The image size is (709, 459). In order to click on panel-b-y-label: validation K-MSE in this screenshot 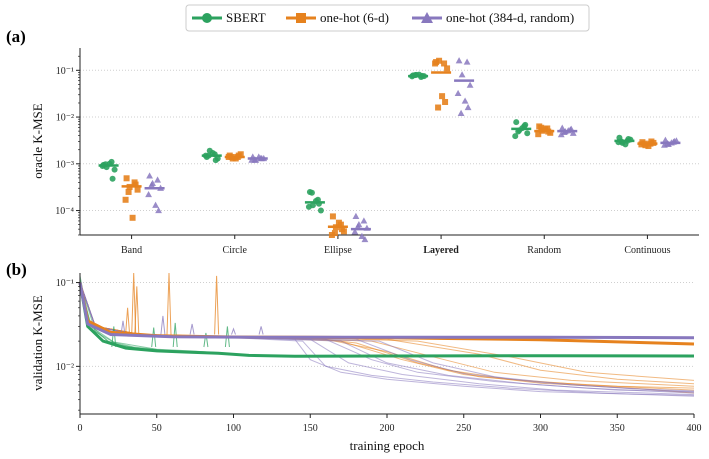, I will do `click(37, 343)`.